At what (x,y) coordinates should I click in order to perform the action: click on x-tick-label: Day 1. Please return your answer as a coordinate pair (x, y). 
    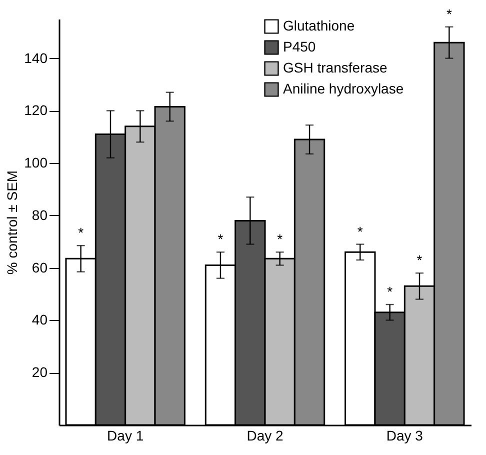
    Looking at the image, I should click on (125, 436).